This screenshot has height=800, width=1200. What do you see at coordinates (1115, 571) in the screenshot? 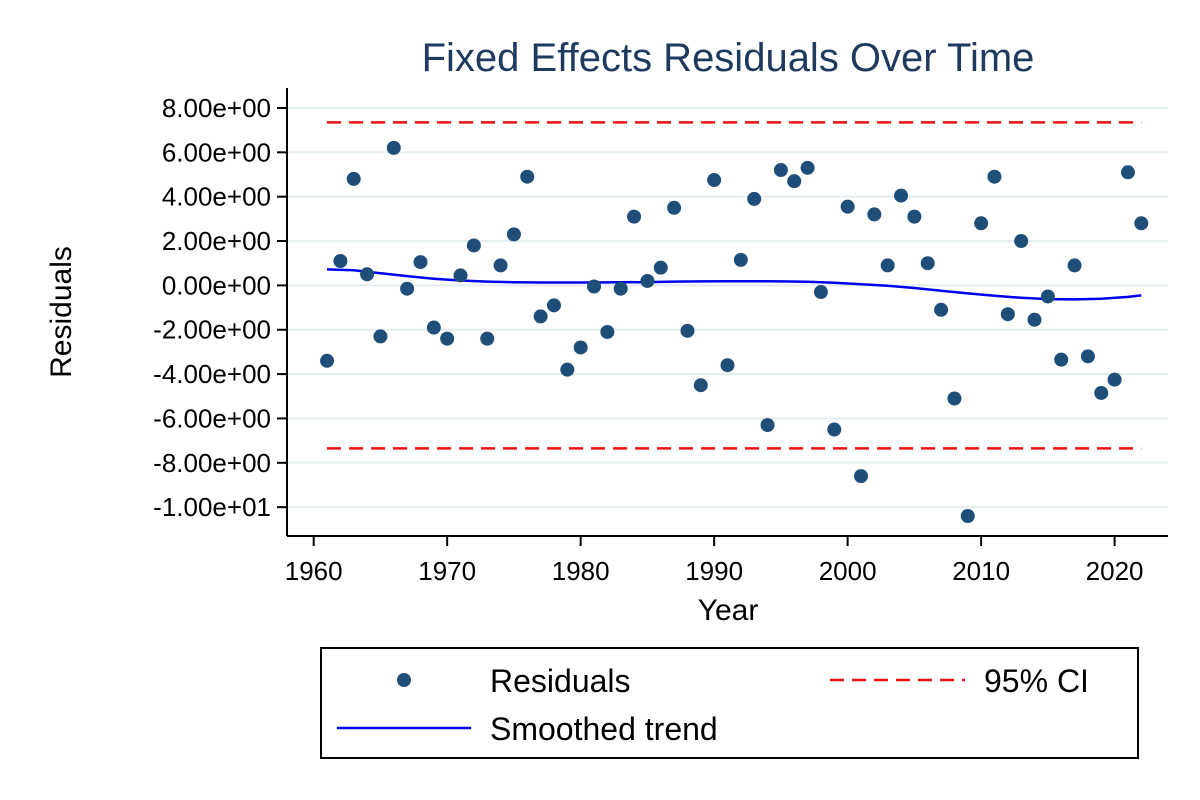
I see `x-tick-label: 2020` at bounding box center [1115, 571].